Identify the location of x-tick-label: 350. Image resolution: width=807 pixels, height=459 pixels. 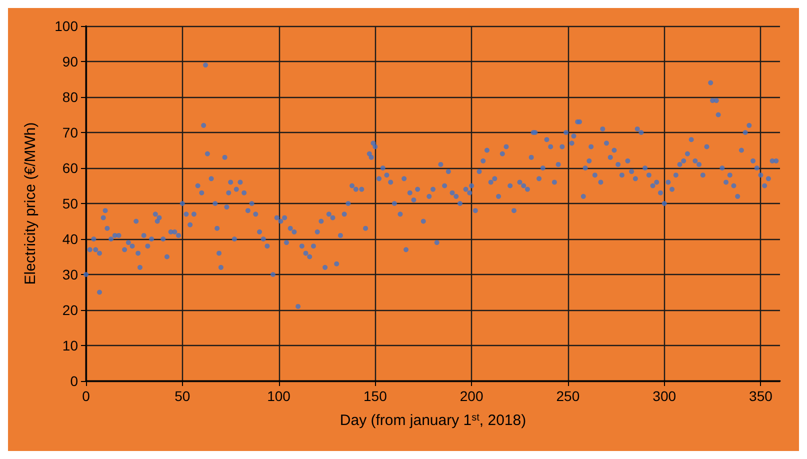
(761, 396).